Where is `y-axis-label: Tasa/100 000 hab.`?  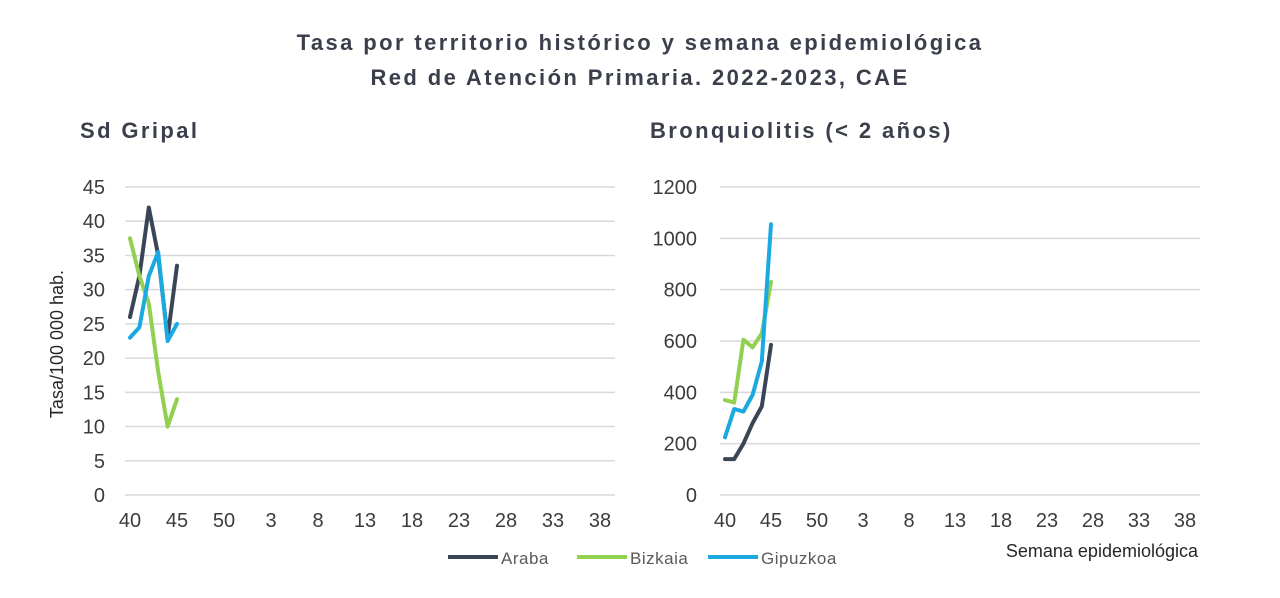
y-axis-label: Tasa/100 000 hab. is located at coordinates (57, 344).